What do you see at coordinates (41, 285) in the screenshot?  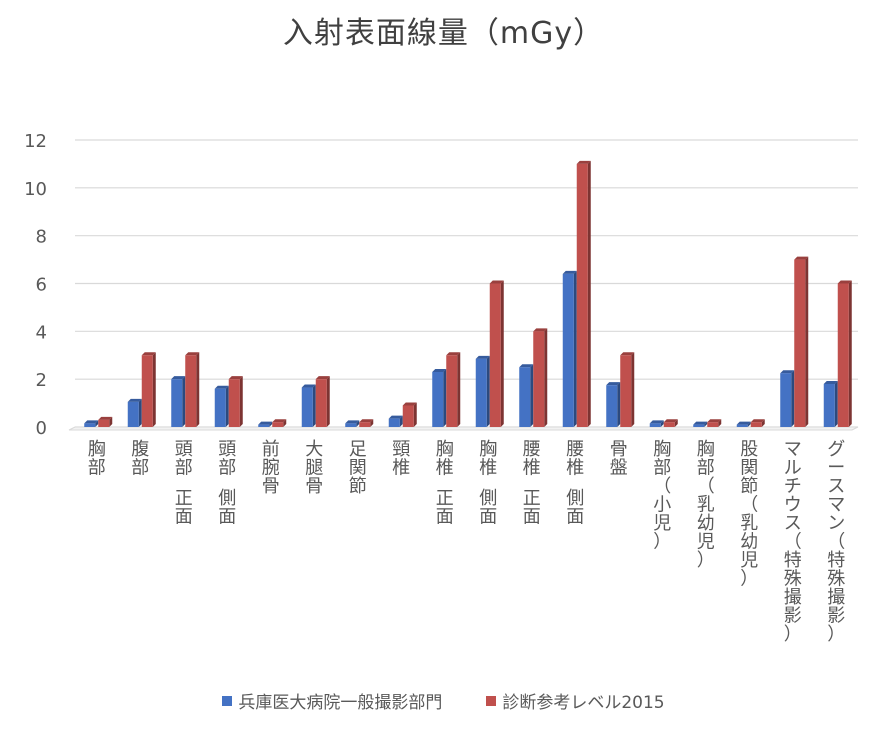 I see `y-tick-label: 6` at bounding box center [41, 285].